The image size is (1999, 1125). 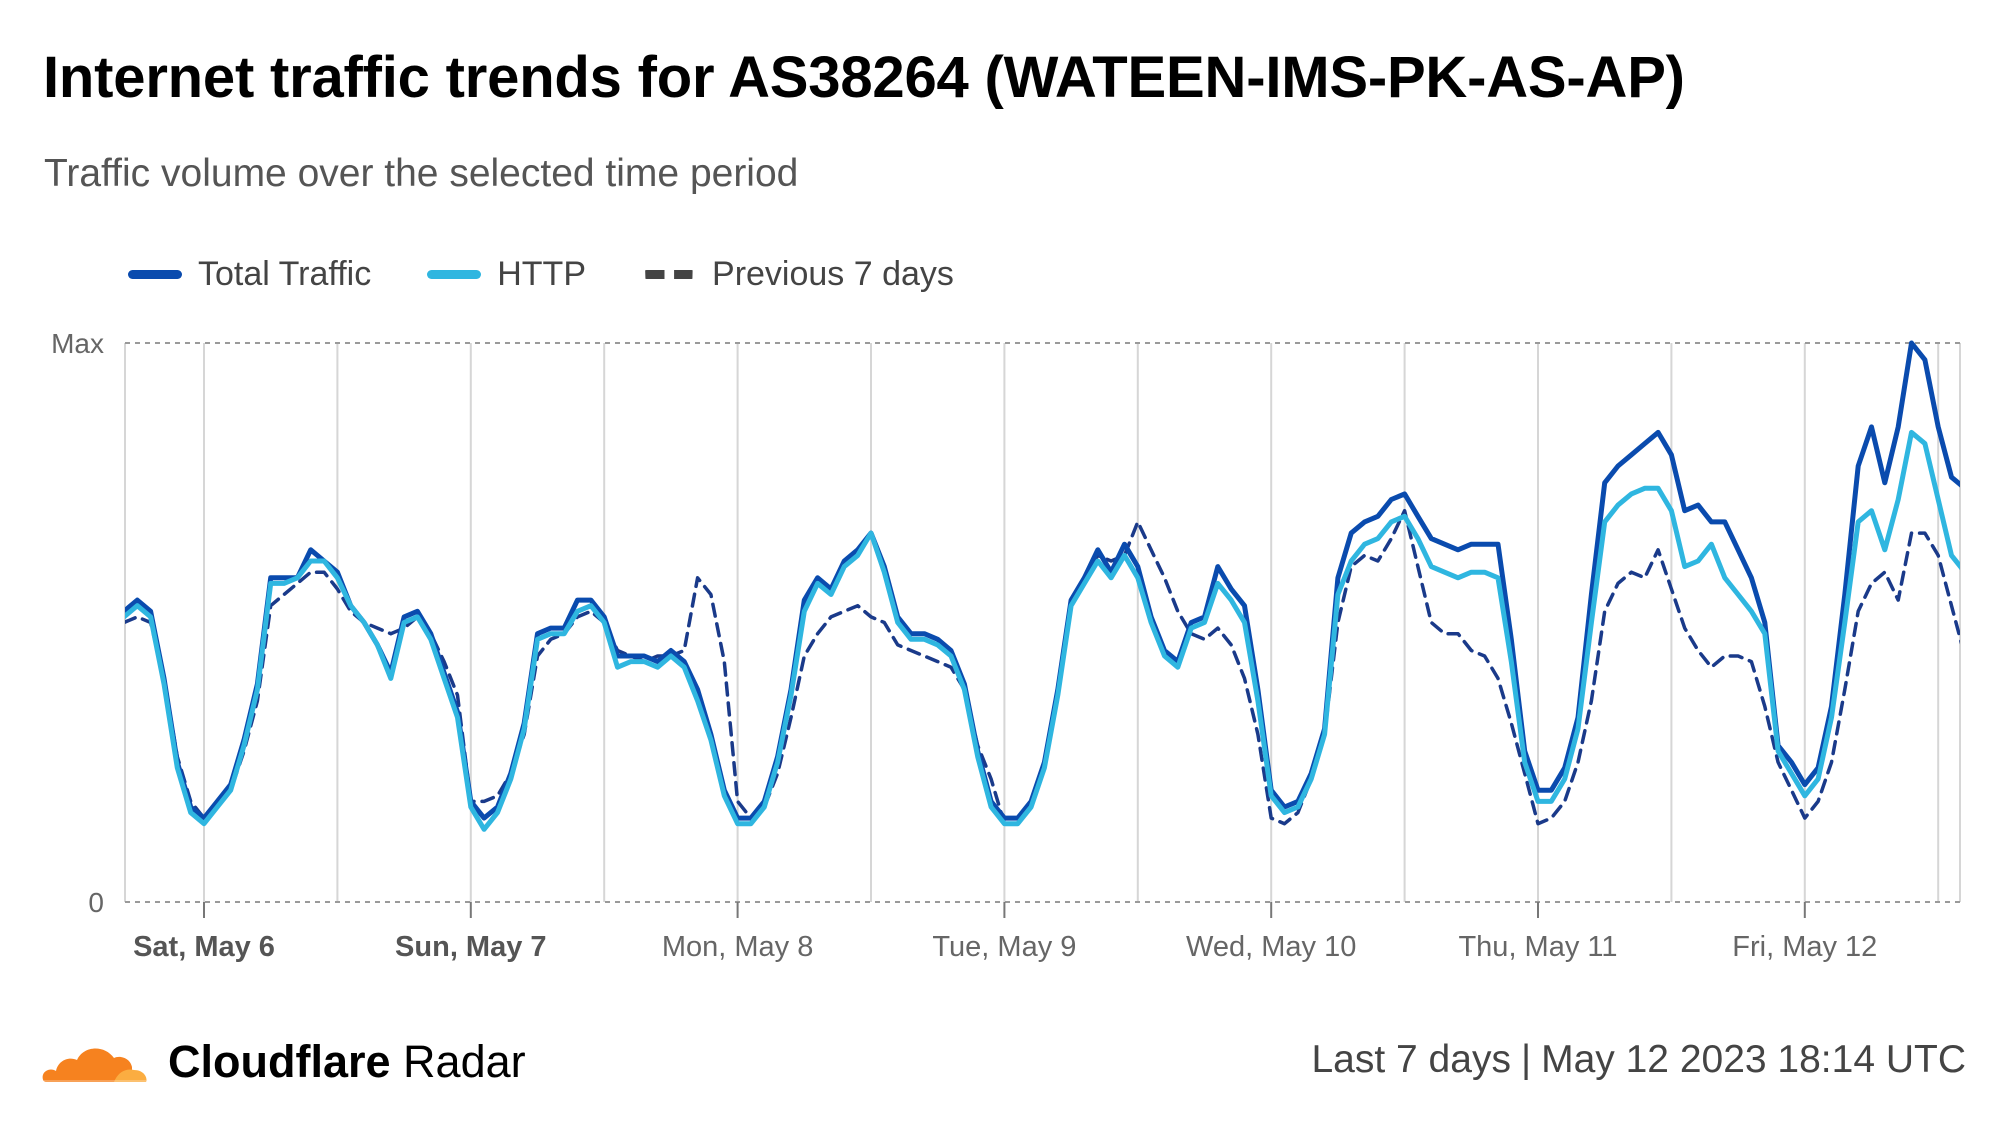 What do you see at coordinates (738, 947) in the screenshot?
I see `x-tick-label: Mon, May 8` at bounding box center [738, 947].